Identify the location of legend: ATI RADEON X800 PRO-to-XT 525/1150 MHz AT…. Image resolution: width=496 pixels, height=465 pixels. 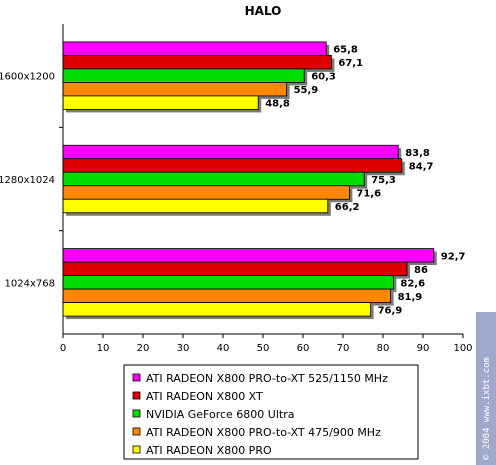
(271, 412).